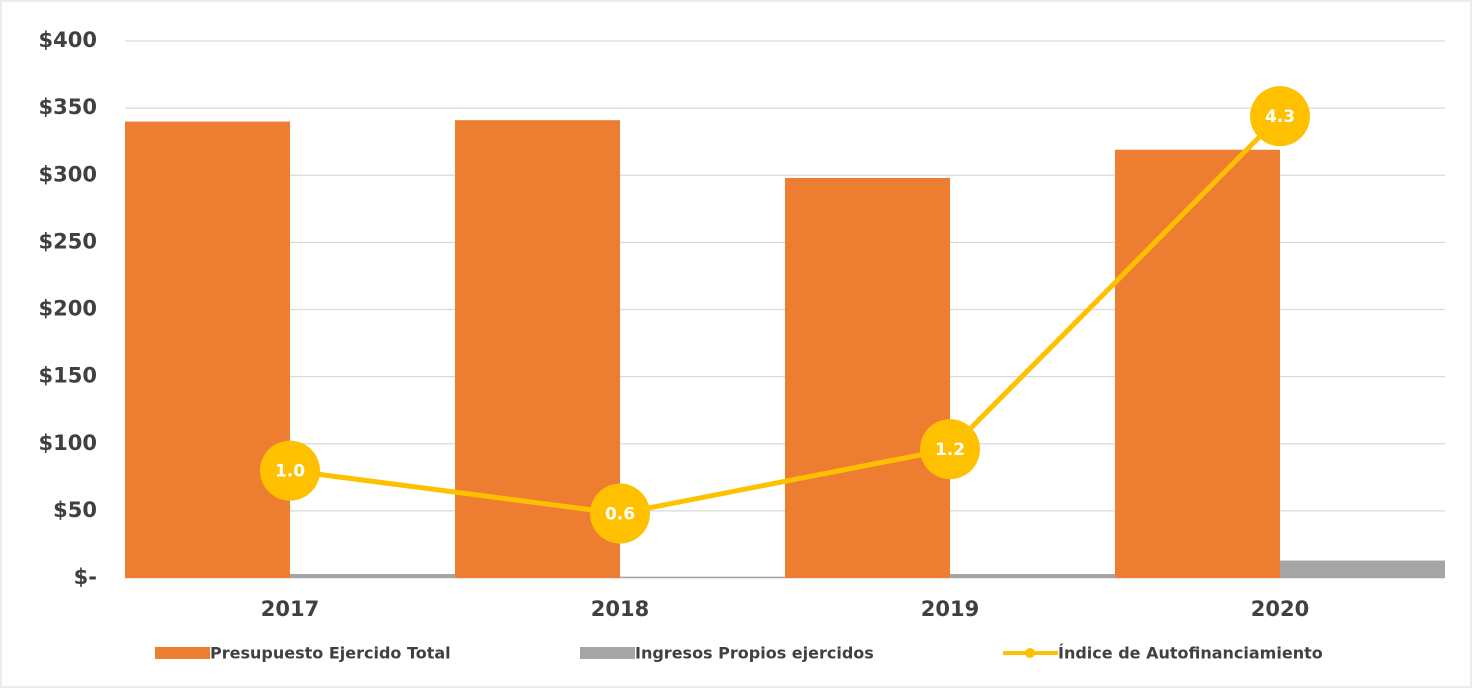  I want to click on y-tick-label: $200, so click(68, 309).